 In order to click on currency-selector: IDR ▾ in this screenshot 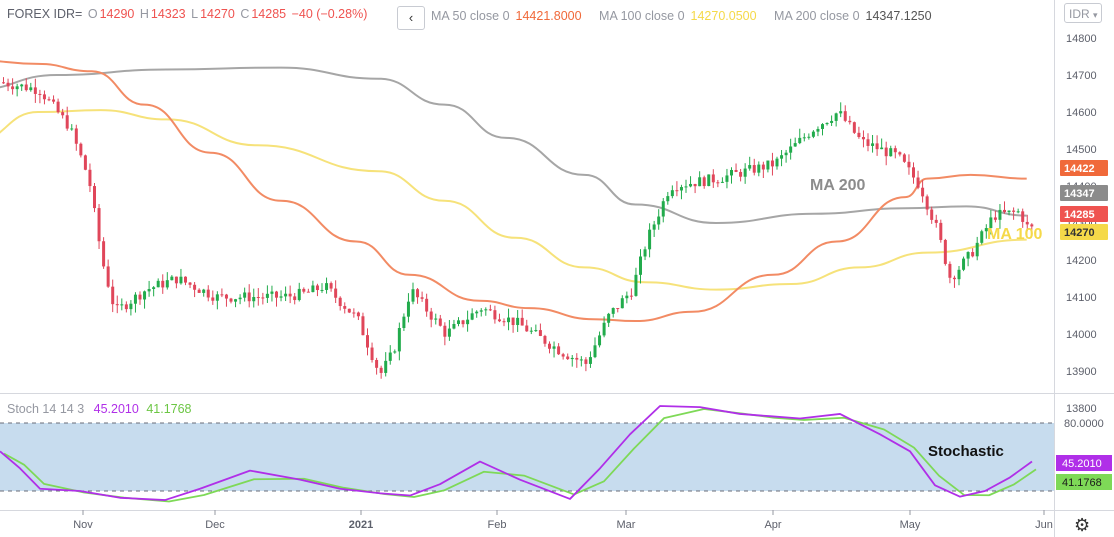, I will do `click(1083, 13)`.